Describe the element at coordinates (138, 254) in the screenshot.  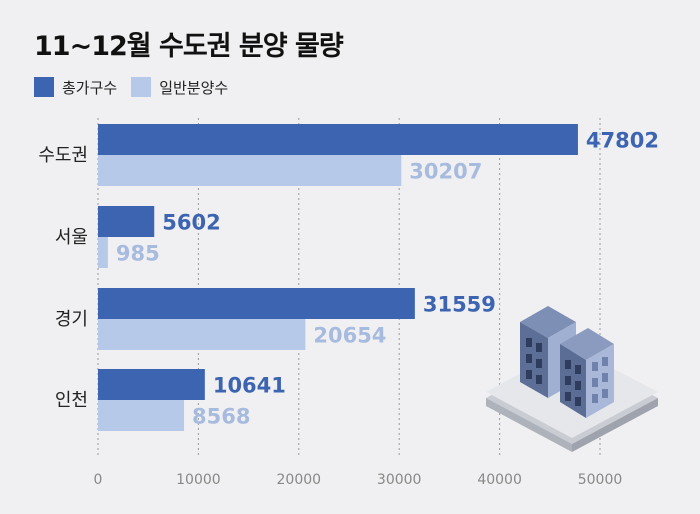
I see `data-label-general: 985` at that location.